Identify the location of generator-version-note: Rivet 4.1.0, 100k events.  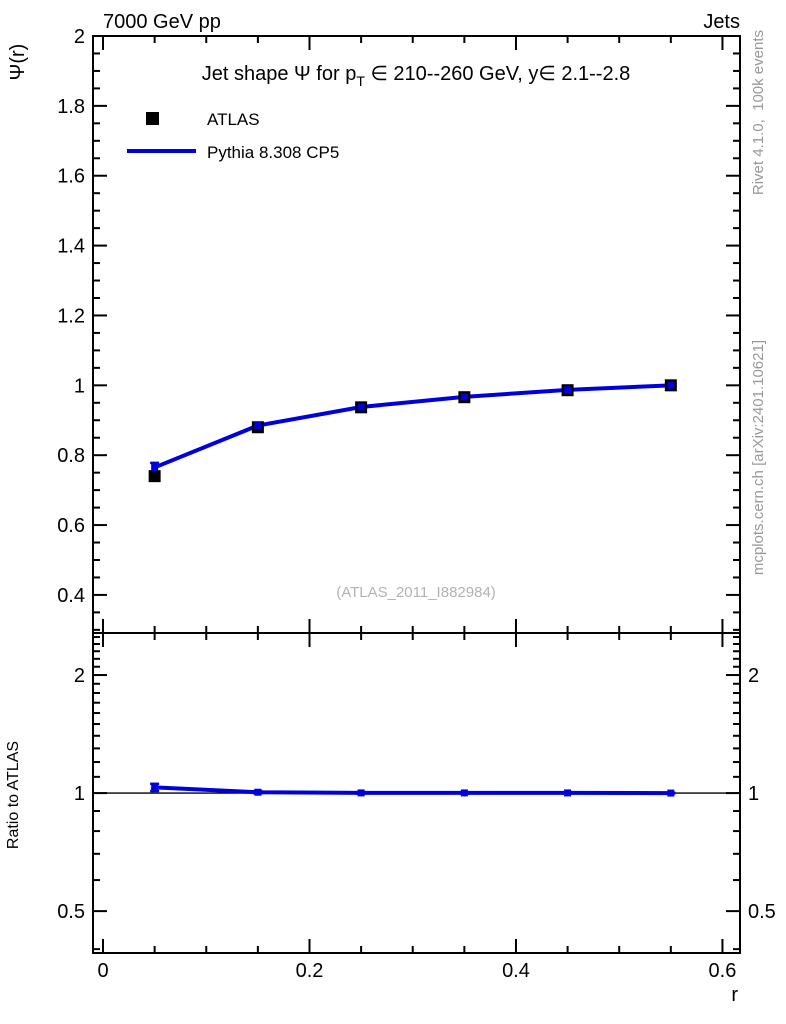
(758, 112).